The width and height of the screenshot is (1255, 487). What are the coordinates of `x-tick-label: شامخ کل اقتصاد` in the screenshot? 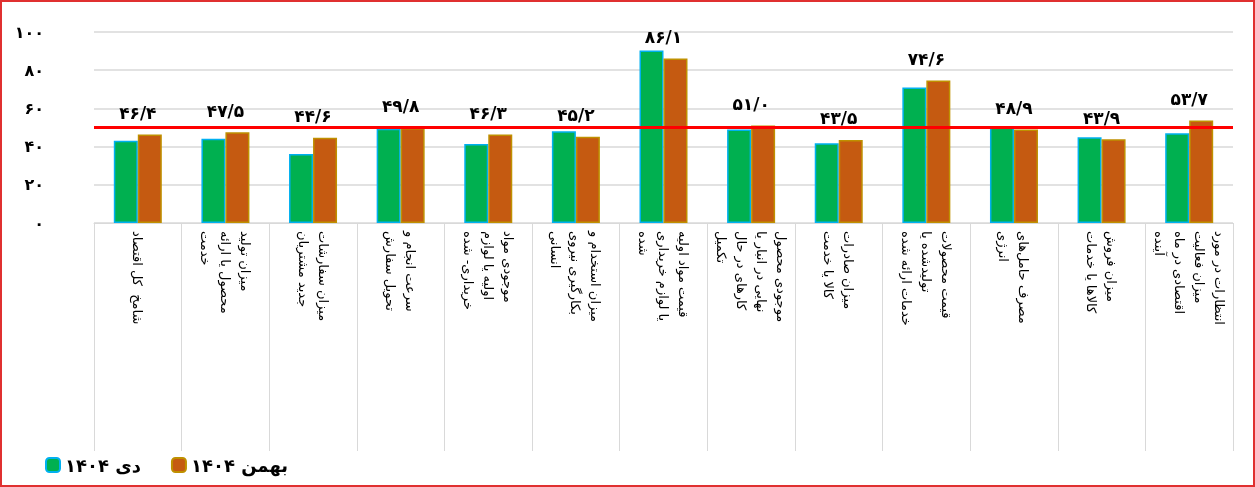 It's located at (137, 278).